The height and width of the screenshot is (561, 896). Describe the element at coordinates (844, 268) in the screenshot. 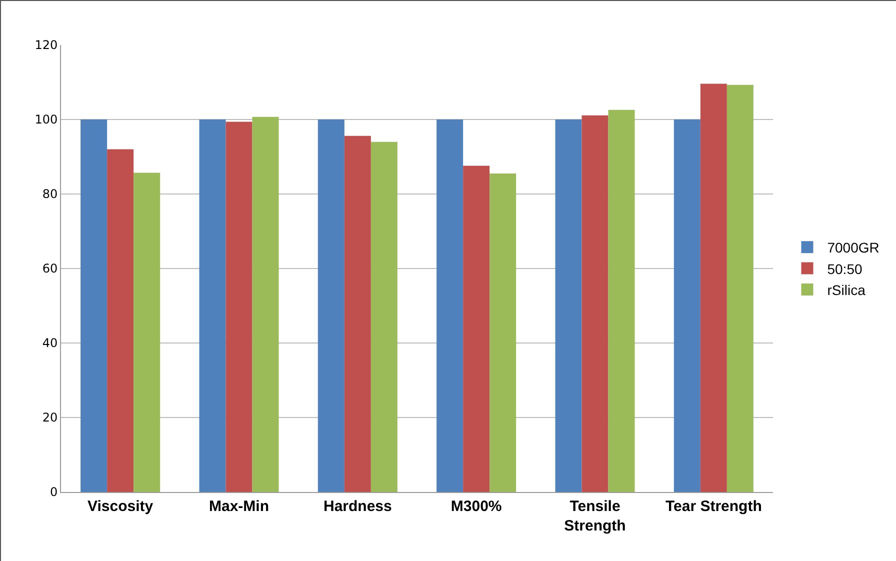

I see `legend-label: 50:50` at that location.